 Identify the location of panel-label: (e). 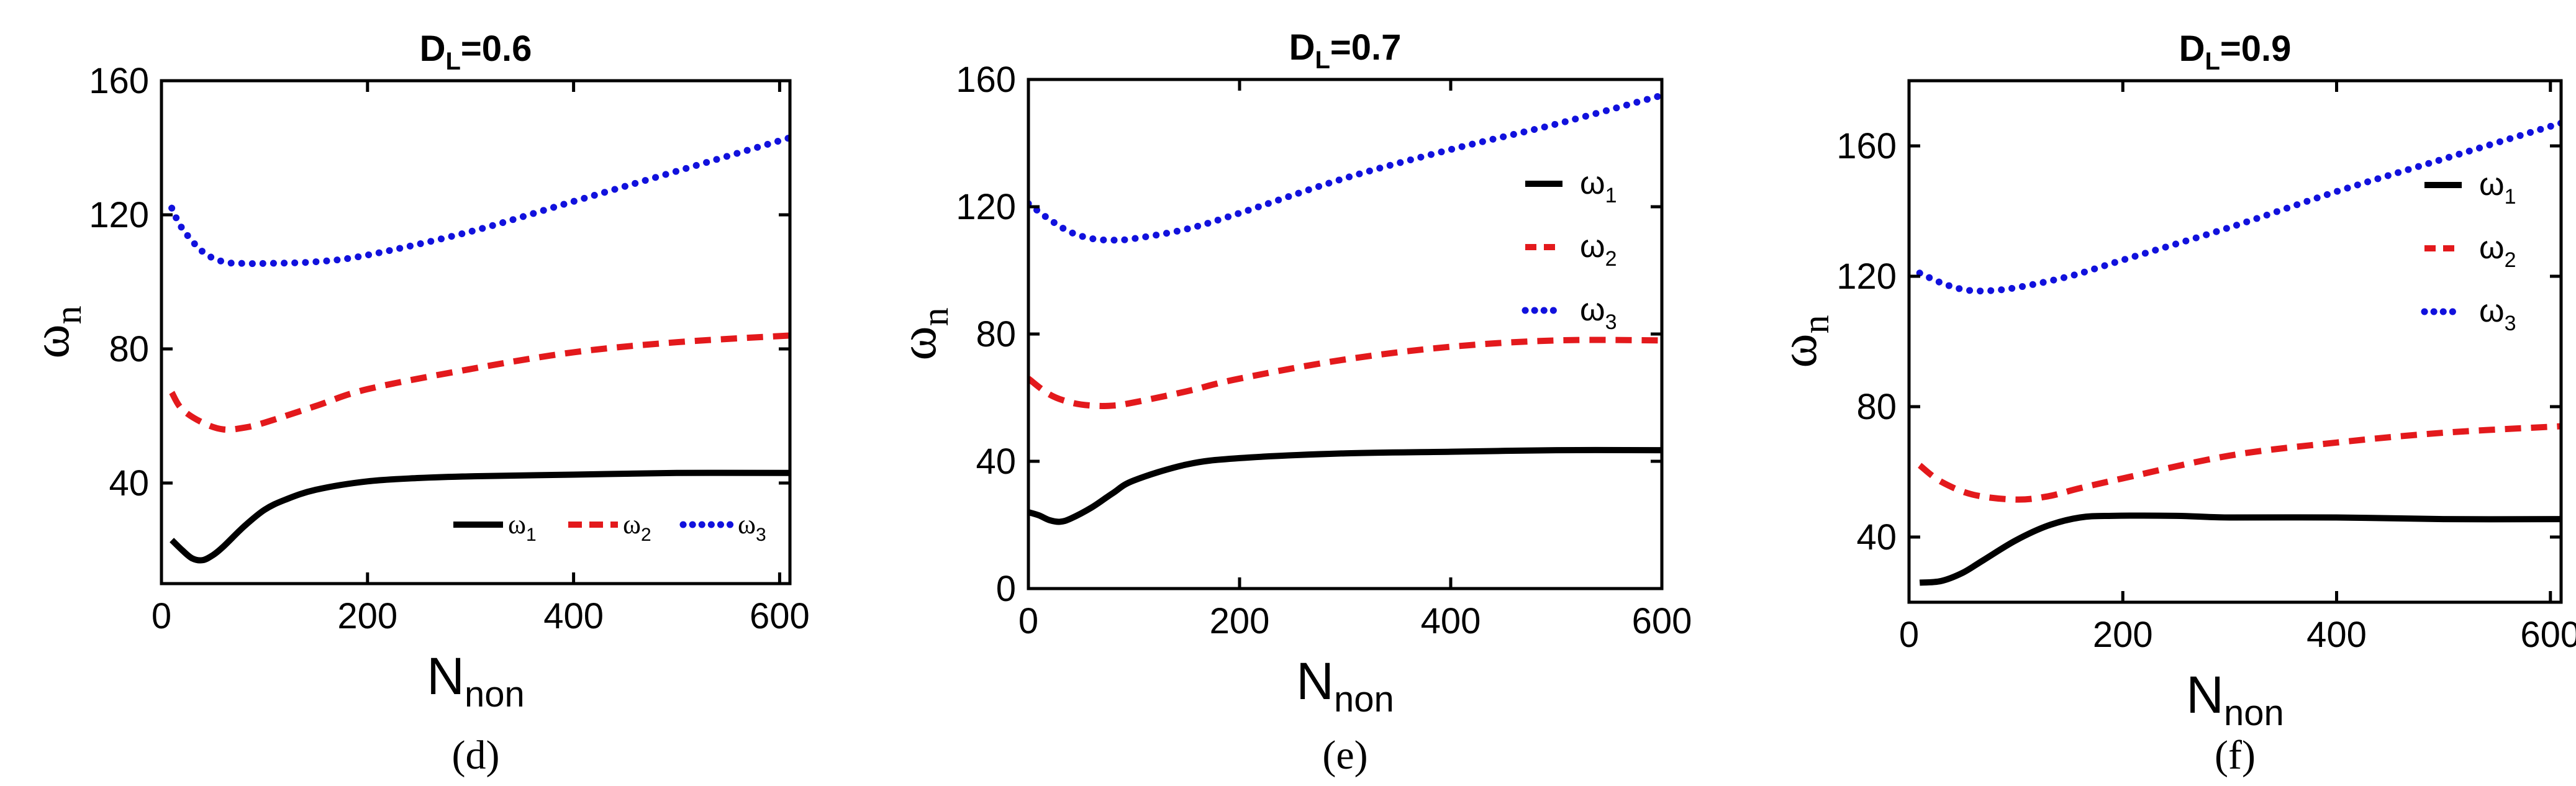
(1344, 755).